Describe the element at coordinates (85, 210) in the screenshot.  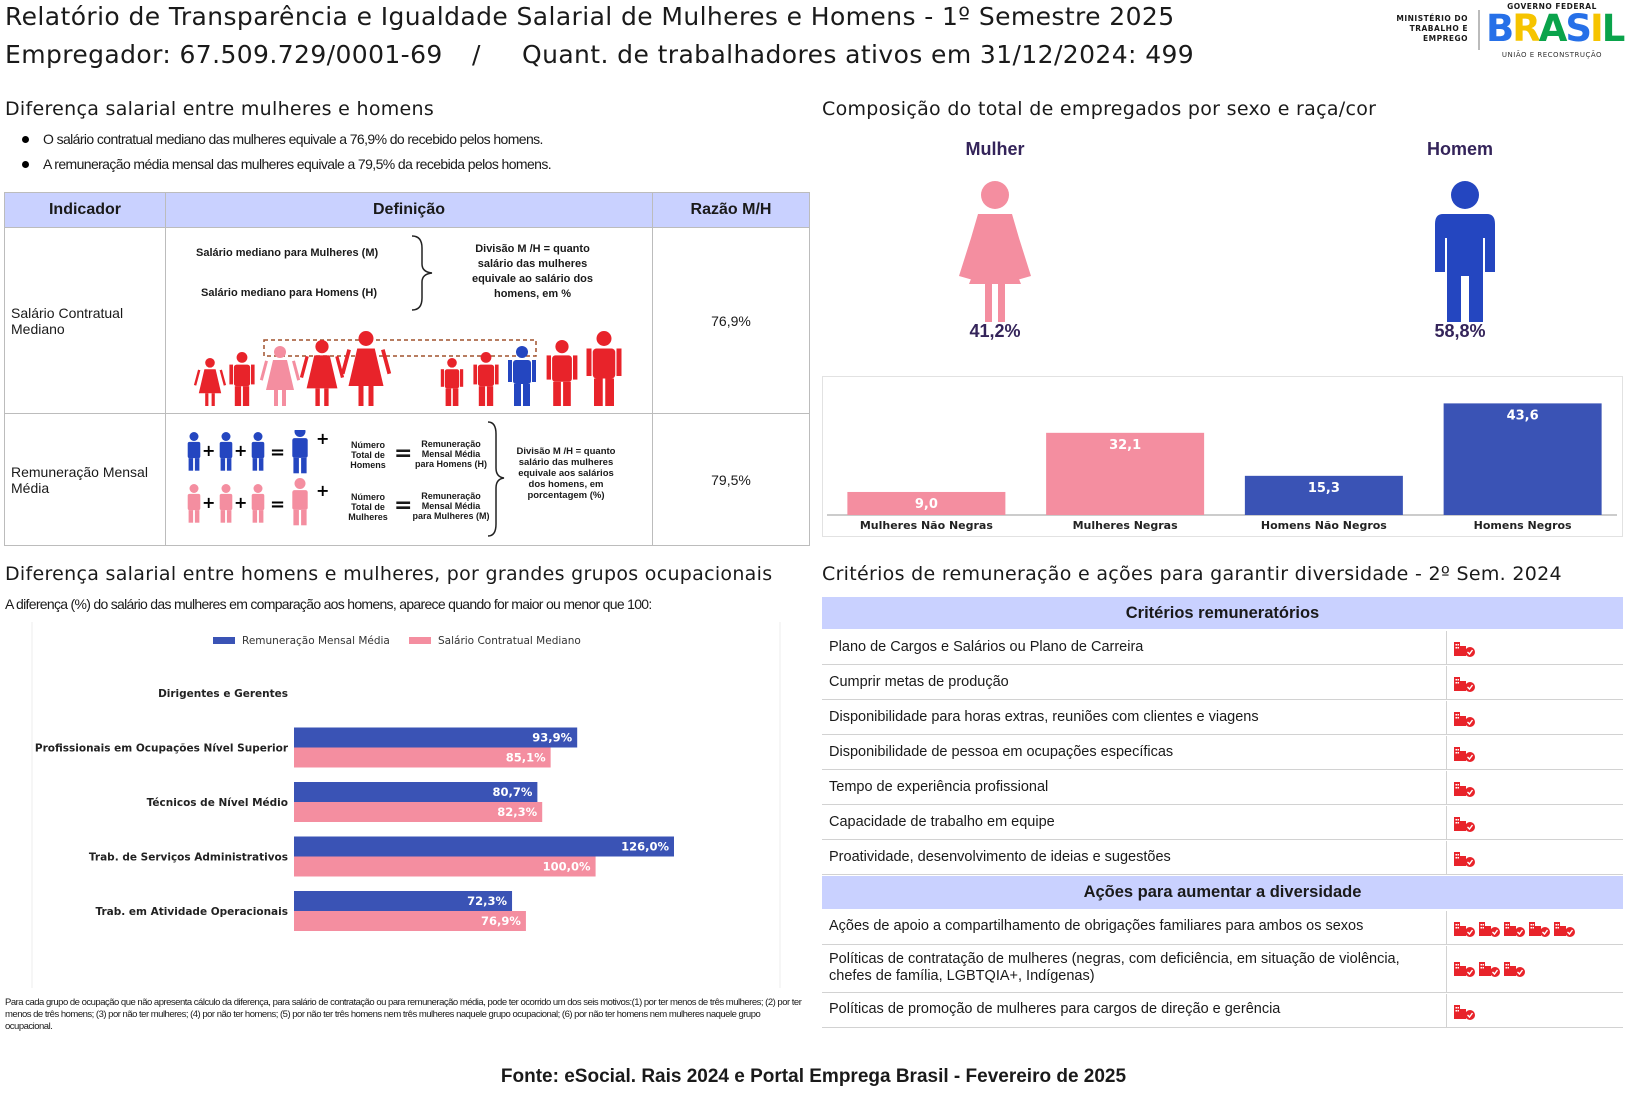
I see `col-indicator: Indicador` at that location.